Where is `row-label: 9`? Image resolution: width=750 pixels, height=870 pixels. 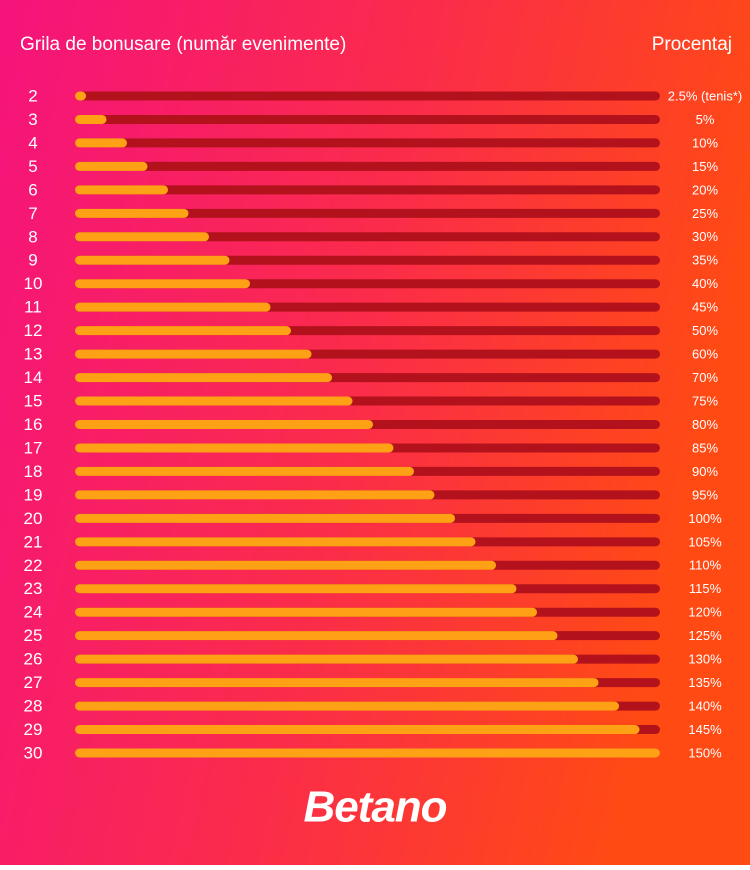 row-label: 9 is located at coordinates (32, 260).